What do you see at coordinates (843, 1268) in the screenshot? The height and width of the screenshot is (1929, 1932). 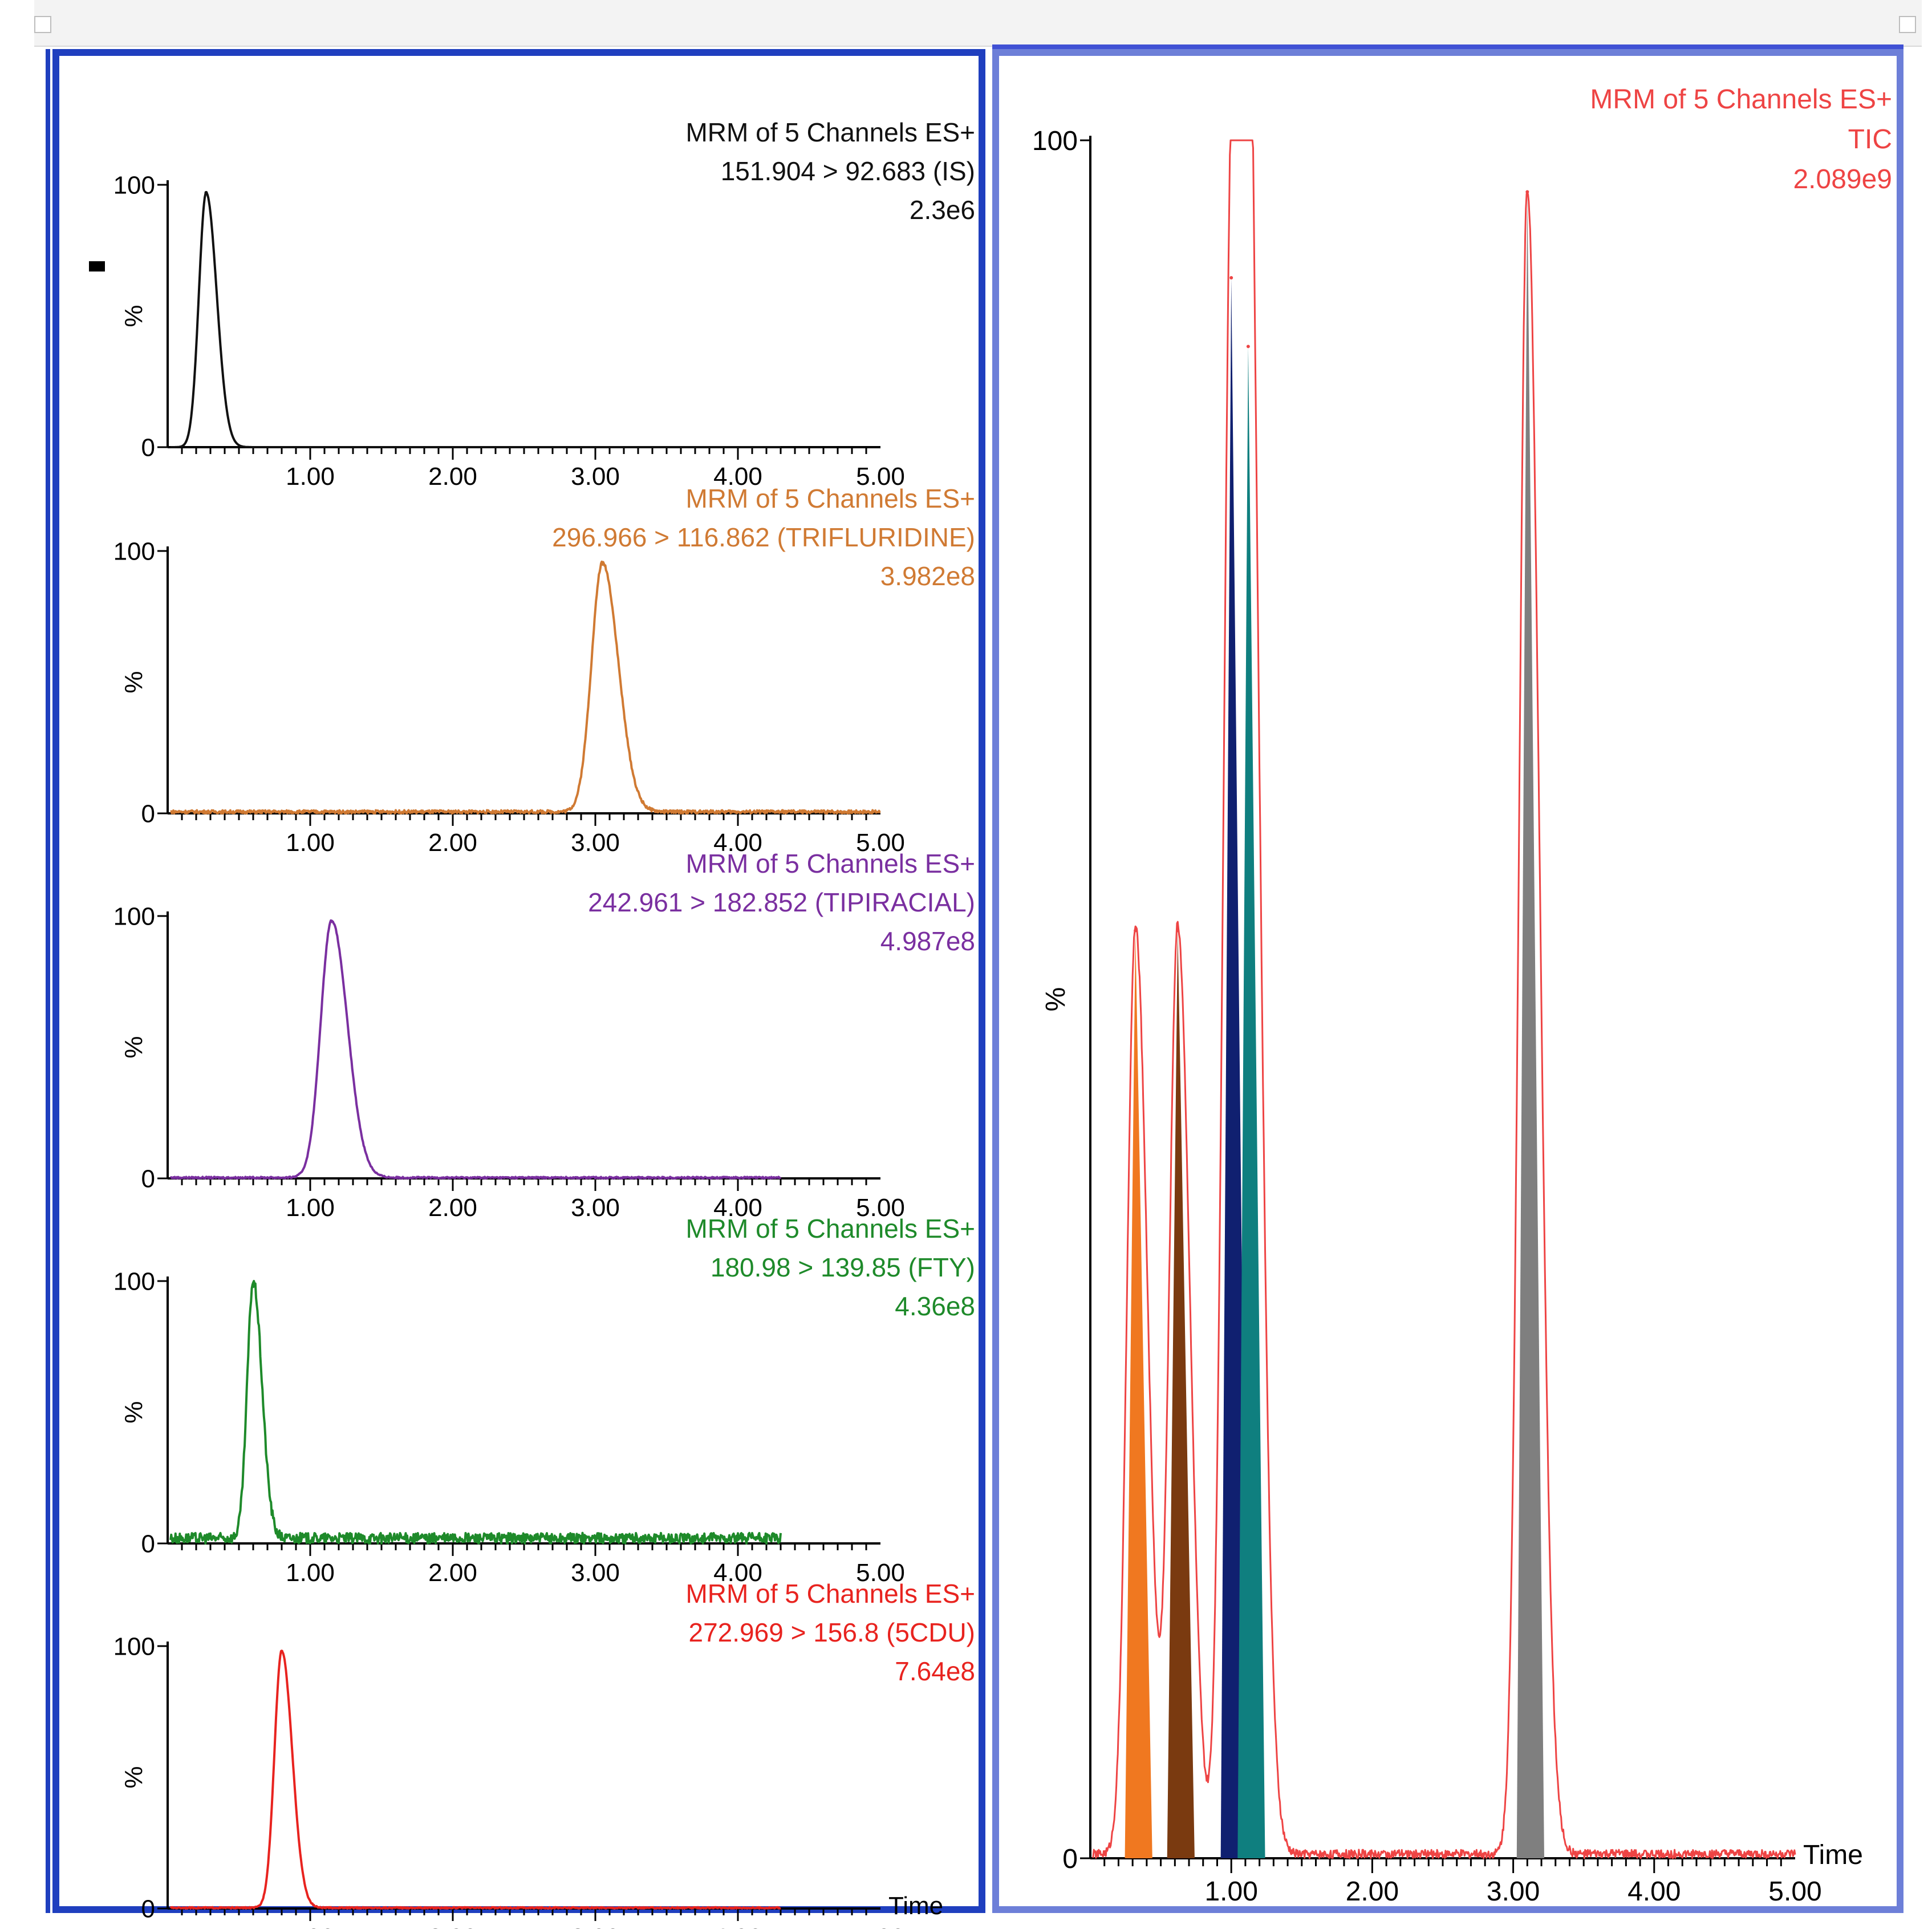 I see `chart-header-line: 180.98 > 139.85 (FTY)` at bounding box center [843, 1268].